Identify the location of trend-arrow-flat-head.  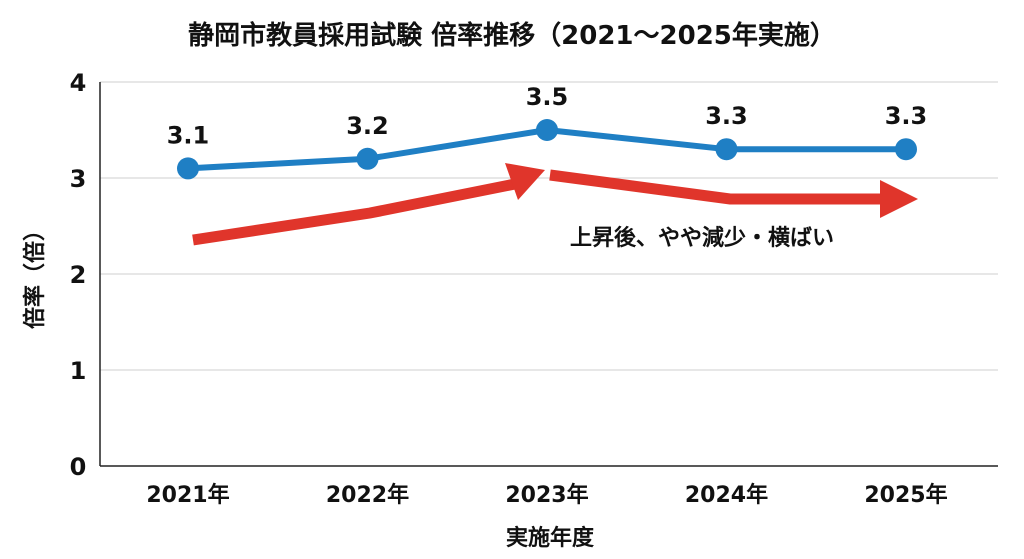
(899, 199).